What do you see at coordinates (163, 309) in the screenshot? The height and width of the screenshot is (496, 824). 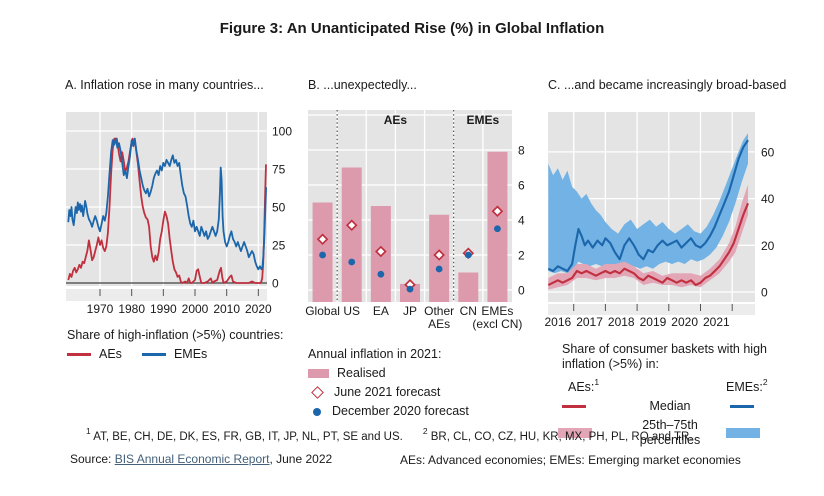 I see `svg-text: 1990` at bounding box center [163, 309].